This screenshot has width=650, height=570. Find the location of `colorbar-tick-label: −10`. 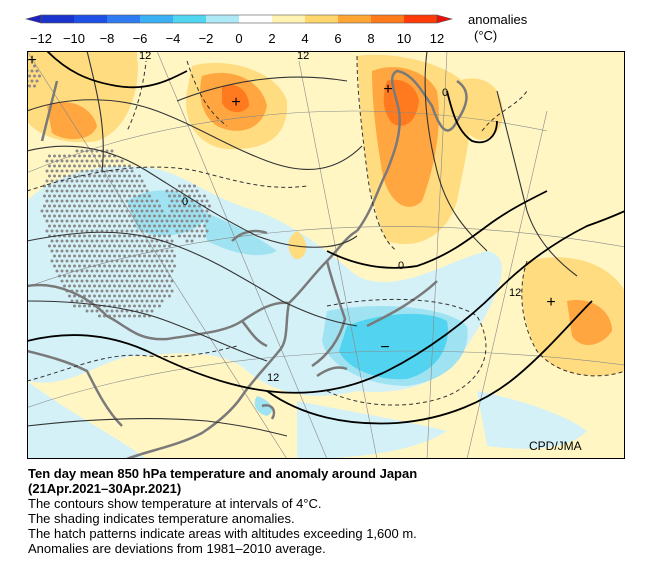

colorbar-tick-label: −10 is located at coordinates (74, 38).